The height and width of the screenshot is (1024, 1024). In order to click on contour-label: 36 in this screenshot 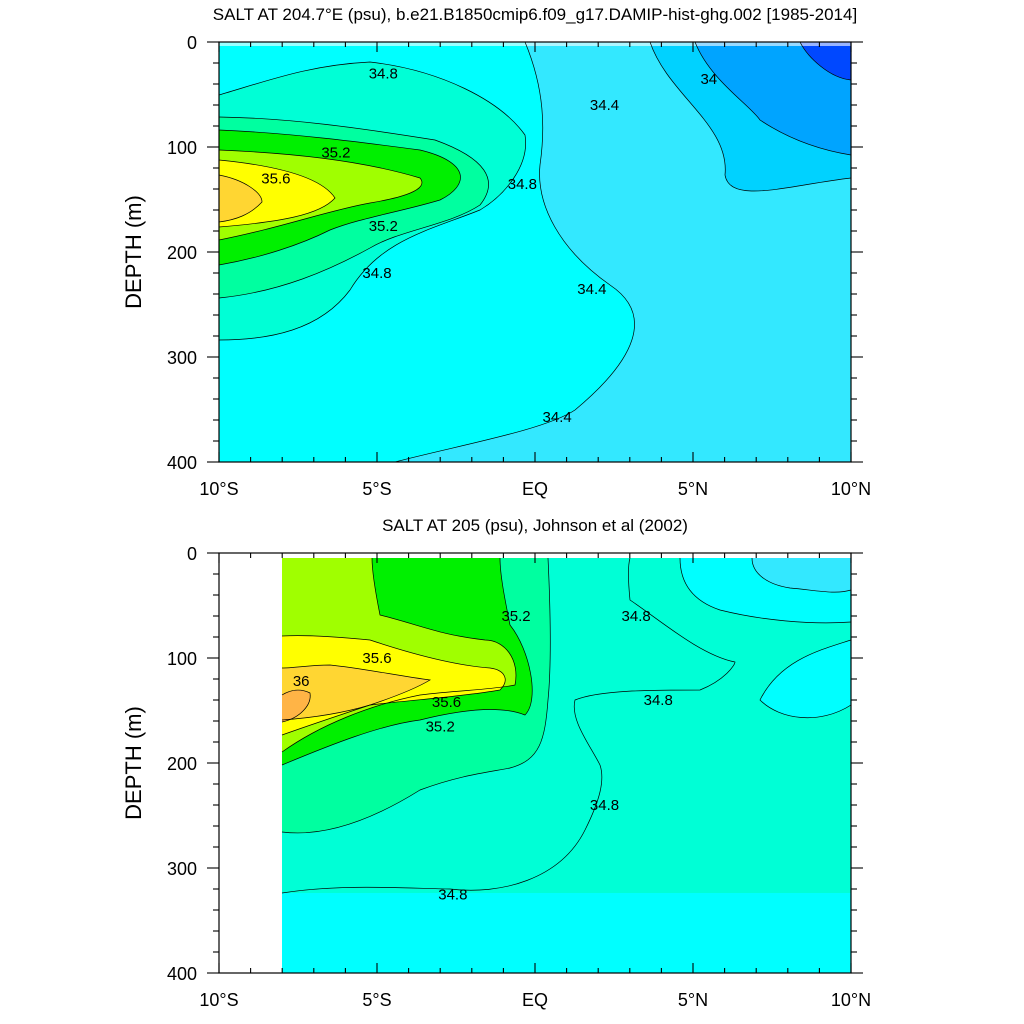, I will do `click(301, 681)`.